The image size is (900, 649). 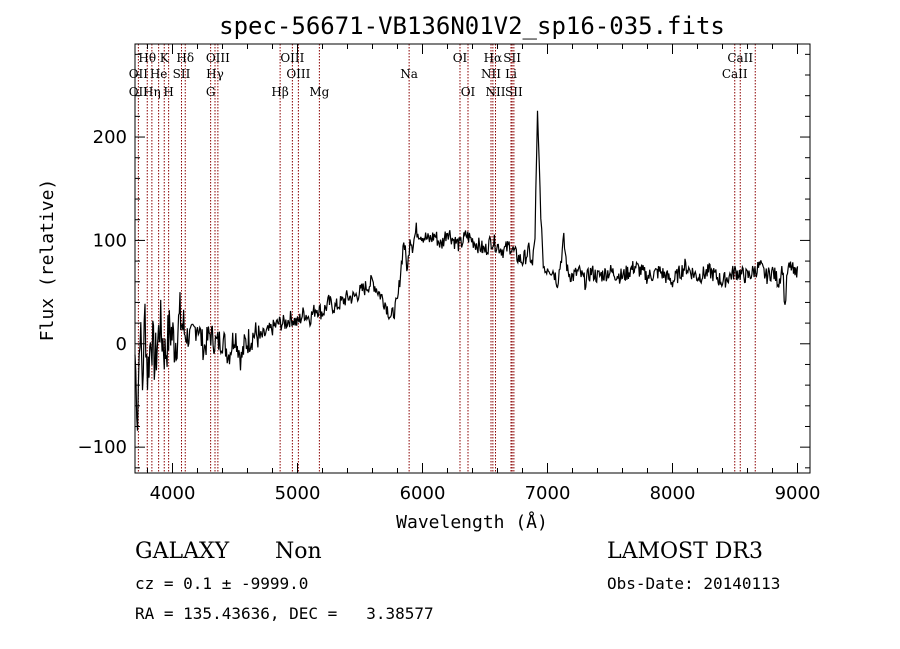 What do you see at coordinates (121, 344) in the screenshot?
I see `y-tick-label: 0` at bounding box center [121, 344].